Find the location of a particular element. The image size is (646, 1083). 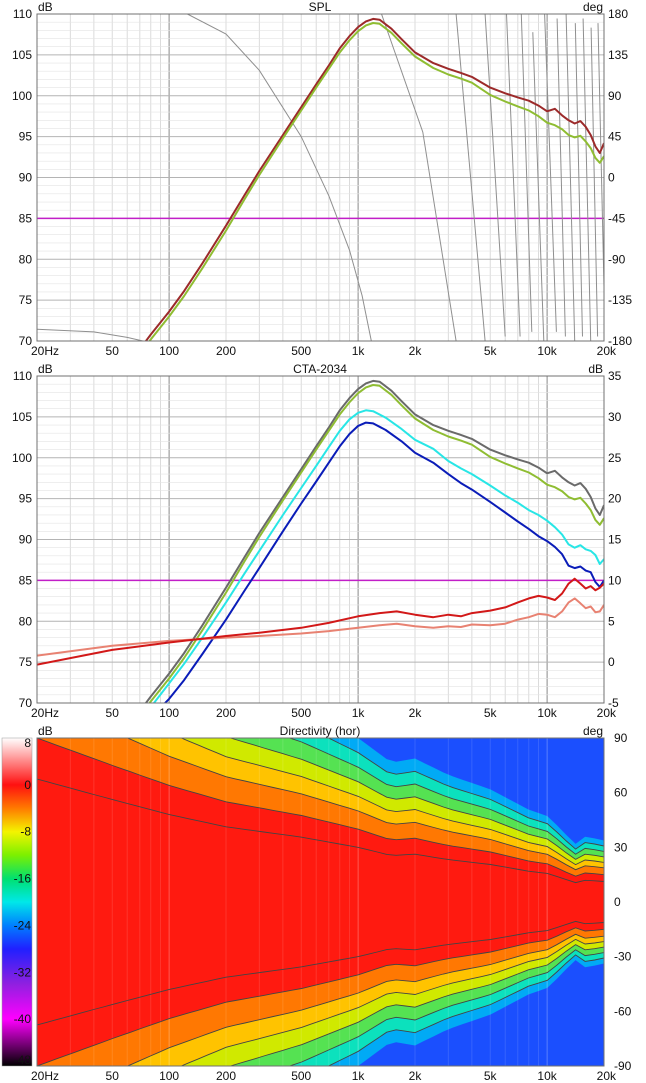

cta-x-ticks: 20Hz 50 100 200 500 1k 2k 5k 10k 20k is located at coordinates (324, 713).